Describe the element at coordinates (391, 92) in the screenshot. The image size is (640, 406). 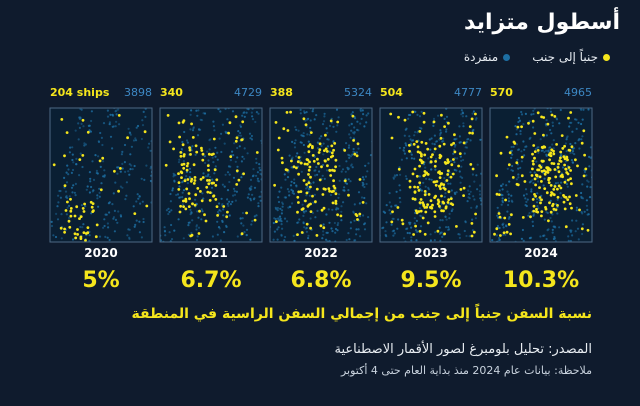
I see `side-by-side-count-label: 504` at that location.